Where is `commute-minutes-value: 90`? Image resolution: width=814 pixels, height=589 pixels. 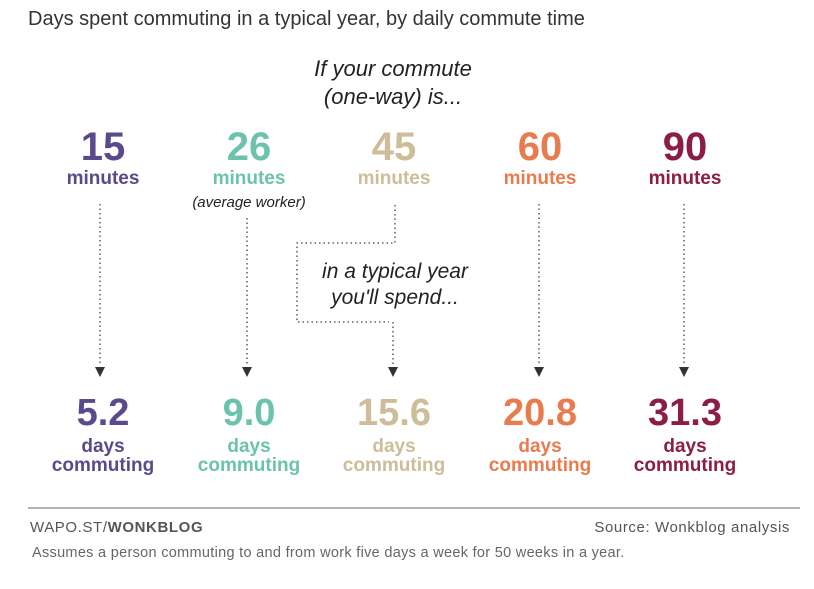
commute-minutes-value: 90 is located at coordinates (685, 147).